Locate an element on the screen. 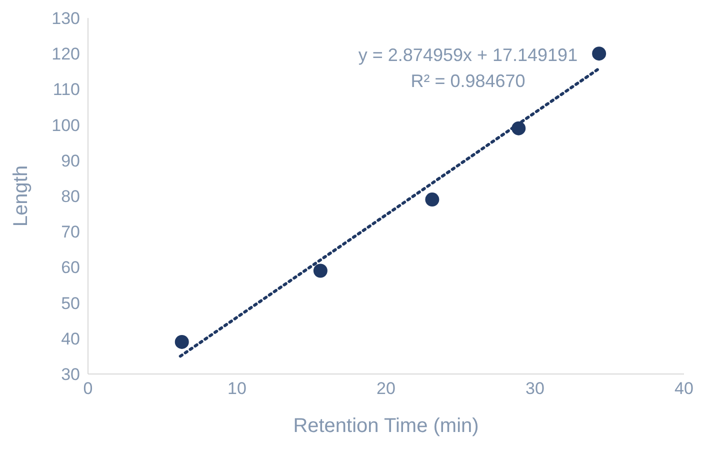 This screenshot has height=452, width=712. y-tick-label: 100 is located at coordinates (66, 125).